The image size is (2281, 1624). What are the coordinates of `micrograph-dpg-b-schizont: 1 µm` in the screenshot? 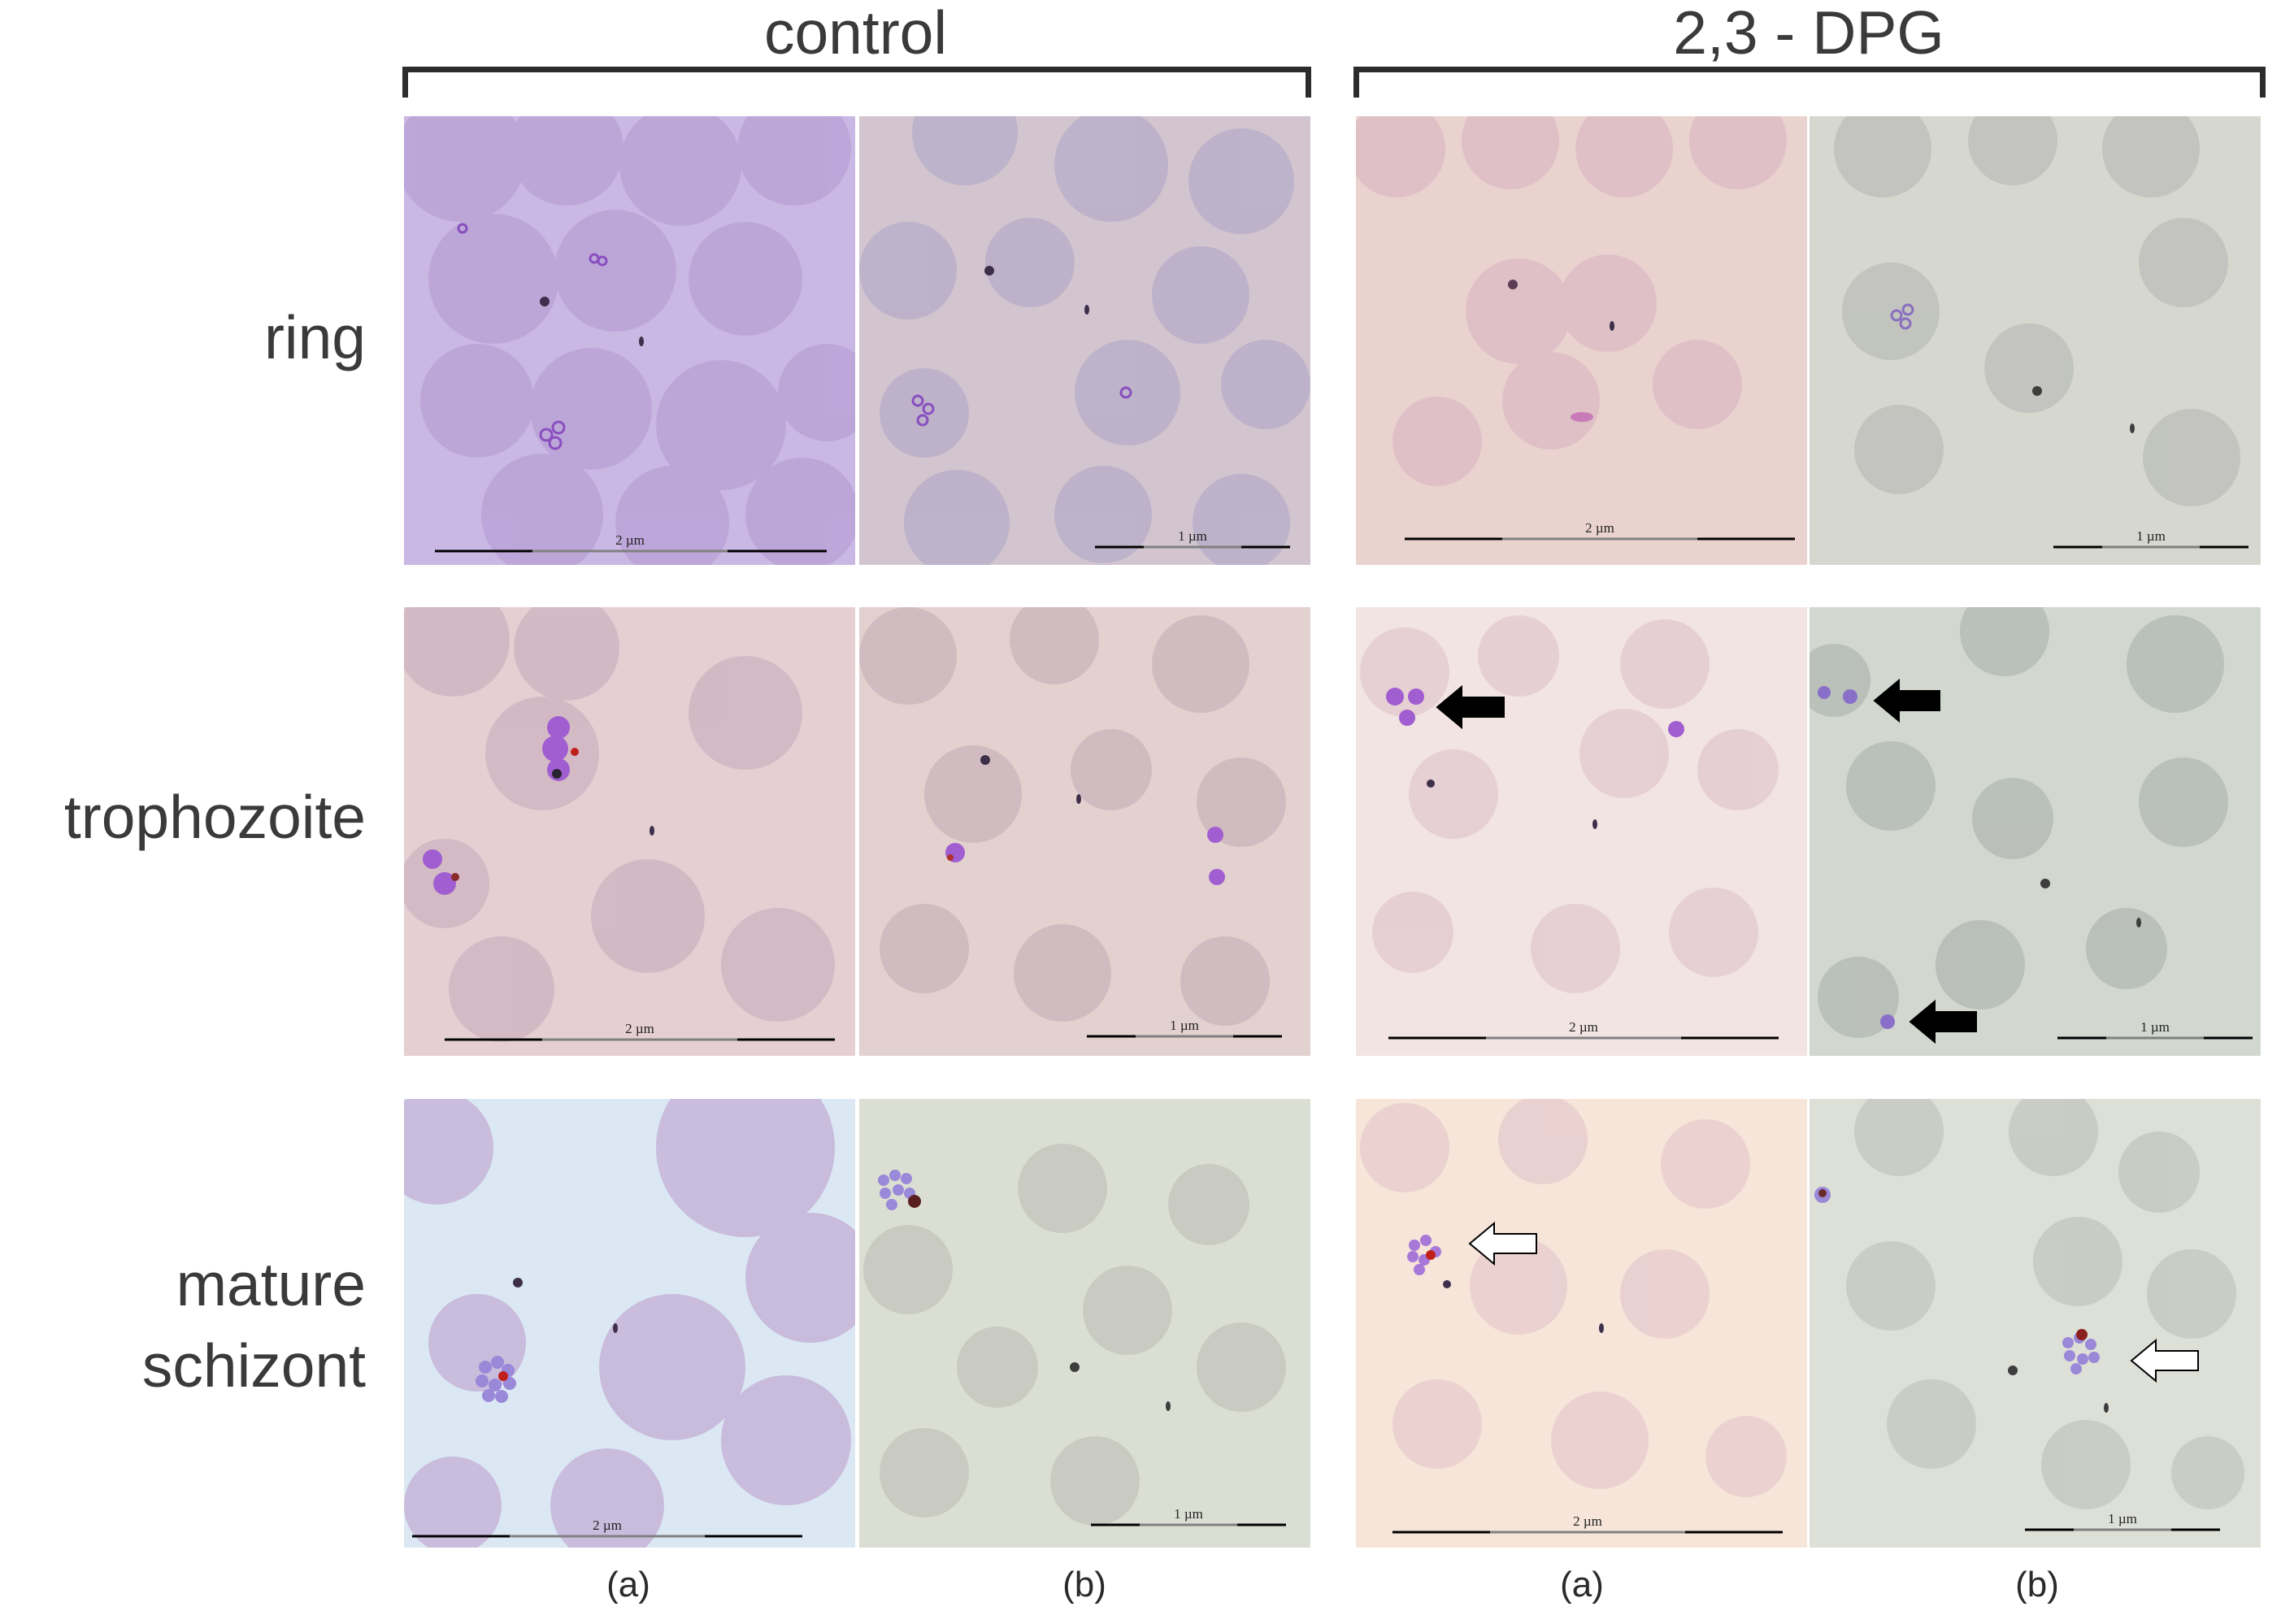 It's located at (2036, 1323).